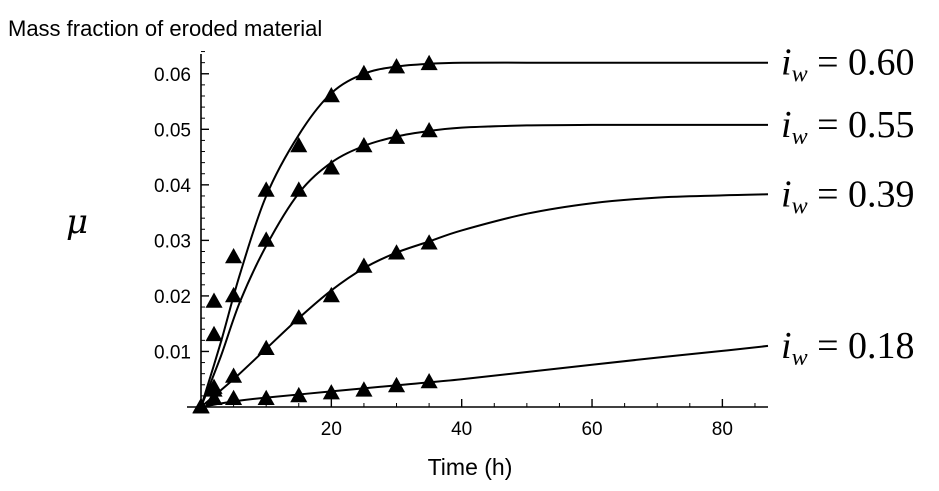 The height and width of the screenshot is (491, 939). Describe the element at coordinates (722, 429) in the screenshot. I see `x-tick-label: 80` at that location.